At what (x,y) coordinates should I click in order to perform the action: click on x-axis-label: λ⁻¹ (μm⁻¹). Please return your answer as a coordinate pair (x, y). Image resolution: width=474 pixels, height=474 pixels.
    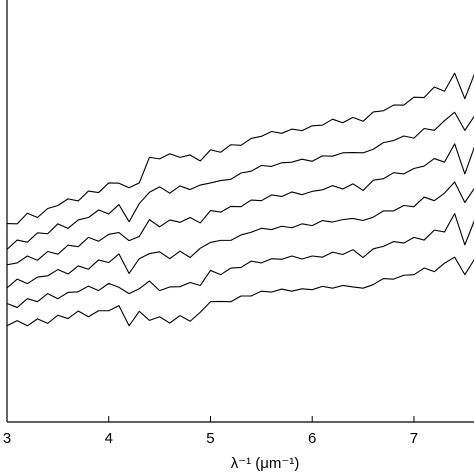
    Looking at the image, I should click on (265, 463).